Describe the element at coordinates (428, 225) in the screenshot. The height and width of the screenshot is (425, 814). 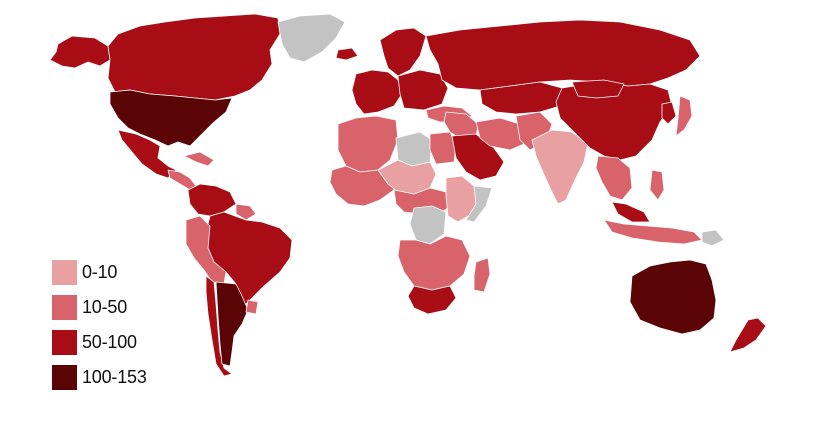
I see `region-drc` at that location.